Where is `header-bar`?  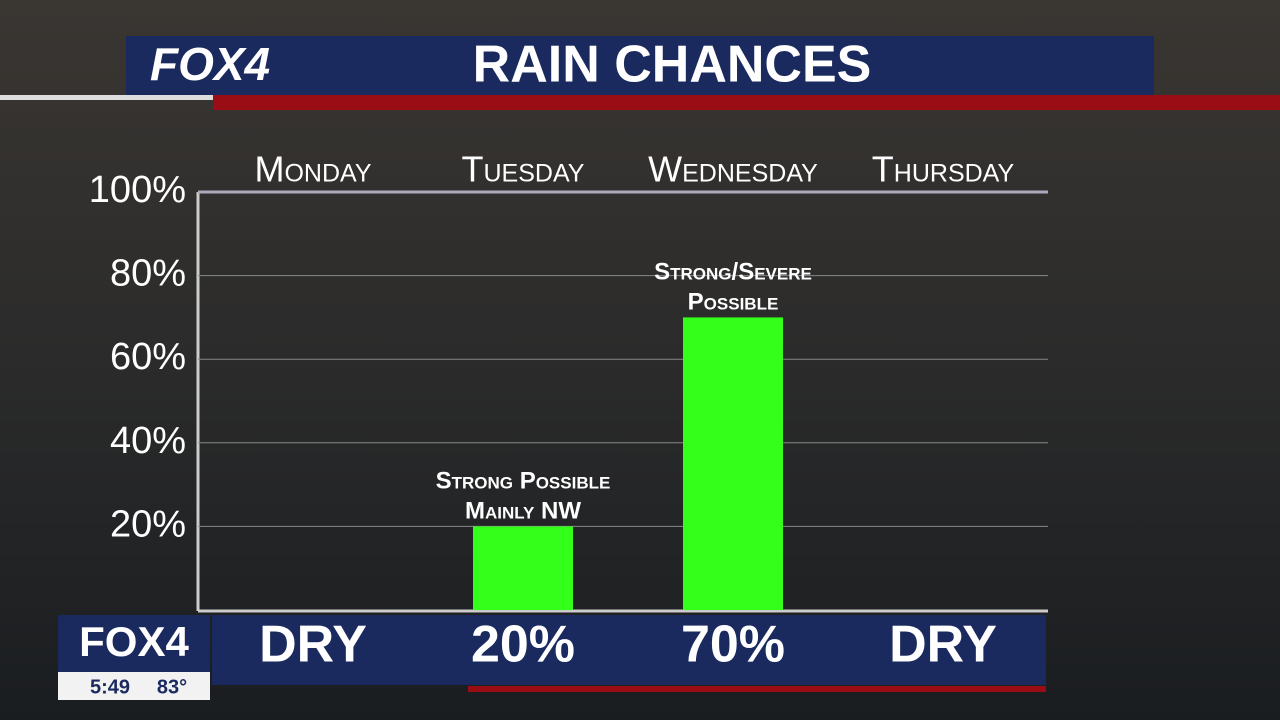 header-bar is located at coordinates (640, 66).